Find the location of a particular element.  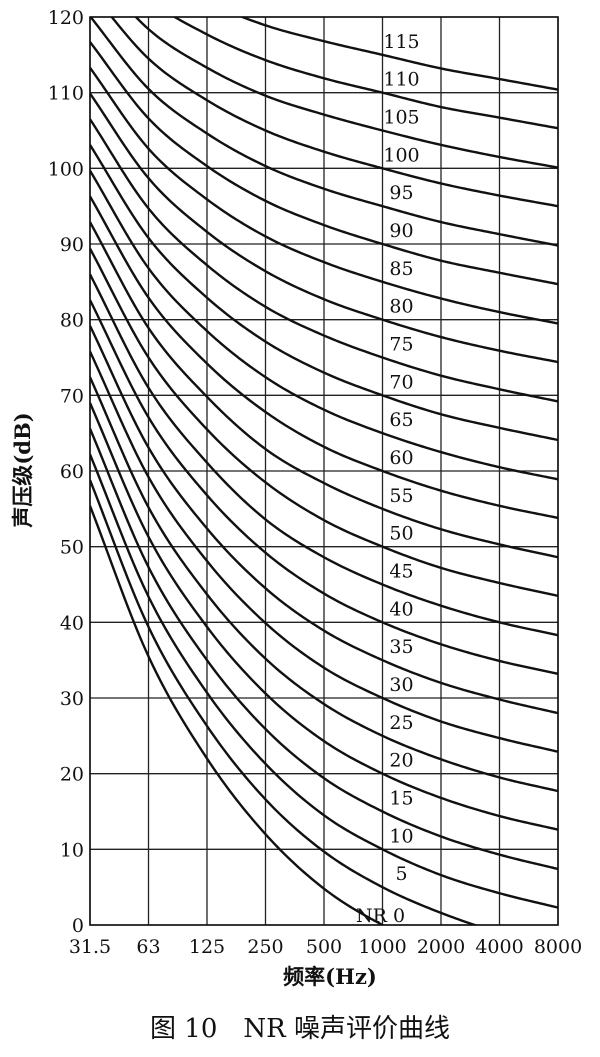

curve-label-0: NR 0 is located at coordinates (380, 916).